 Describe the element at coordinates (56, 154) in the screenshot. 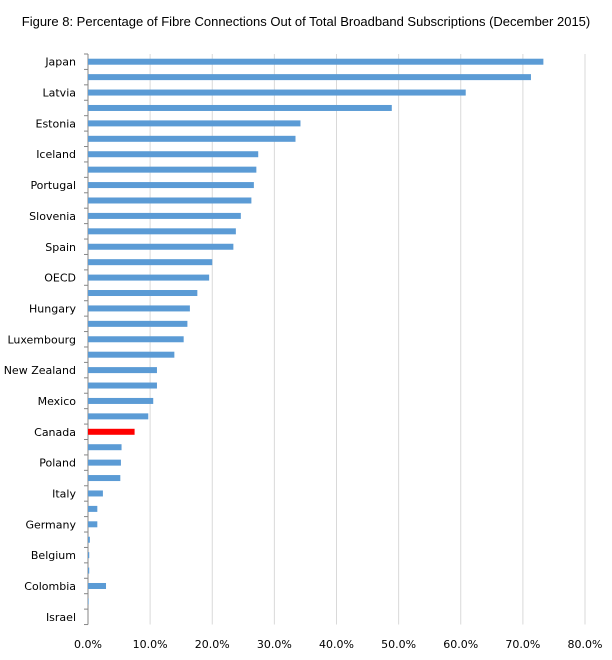

I see `category-label: Iceland` at that location.